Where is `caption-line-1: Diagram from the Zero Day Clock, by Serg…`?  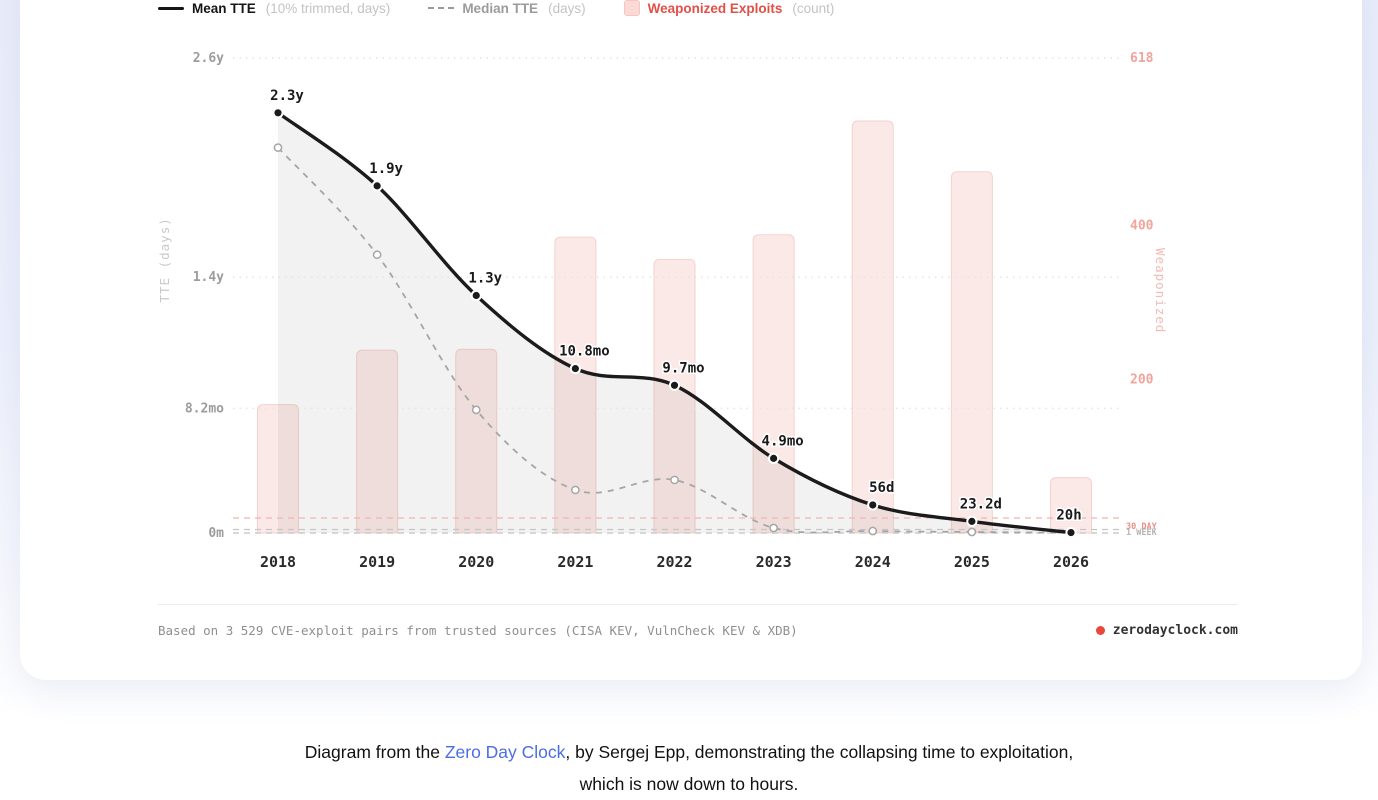 caption-line-1: Diagram from the Zero Day Clock, by Serg… is located at coordinates (689, 752).